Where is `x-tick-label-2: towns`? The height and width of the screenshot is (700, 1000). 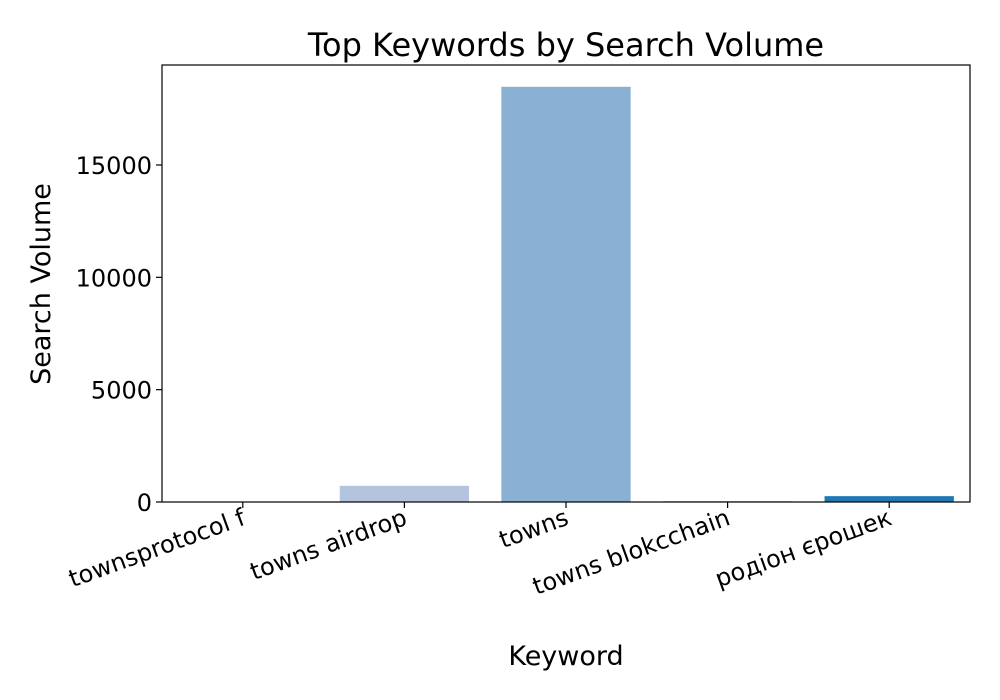 x-tick-label-2: towns is located at coordinates (533, 528).